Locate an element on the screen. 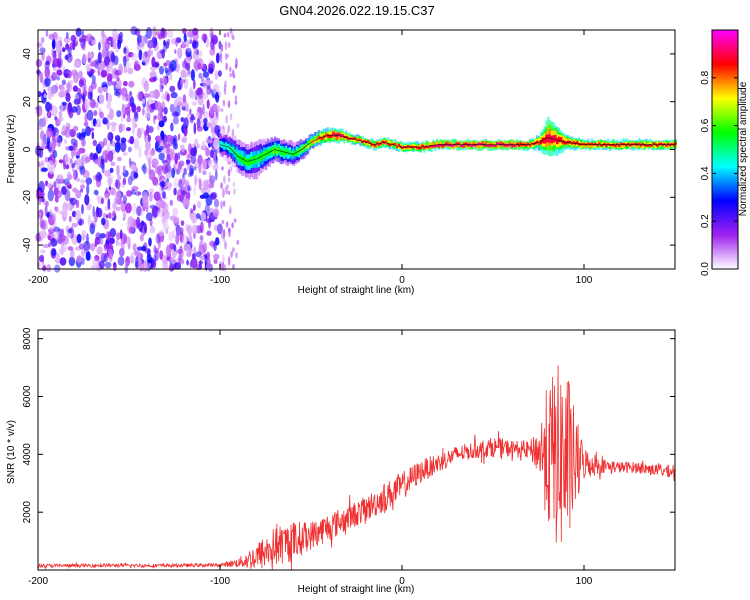 The width and height of the screenshot is (750, 600). chart-title: GN04.2026.022.19.15.C37 is located at coordinates (356, 10).